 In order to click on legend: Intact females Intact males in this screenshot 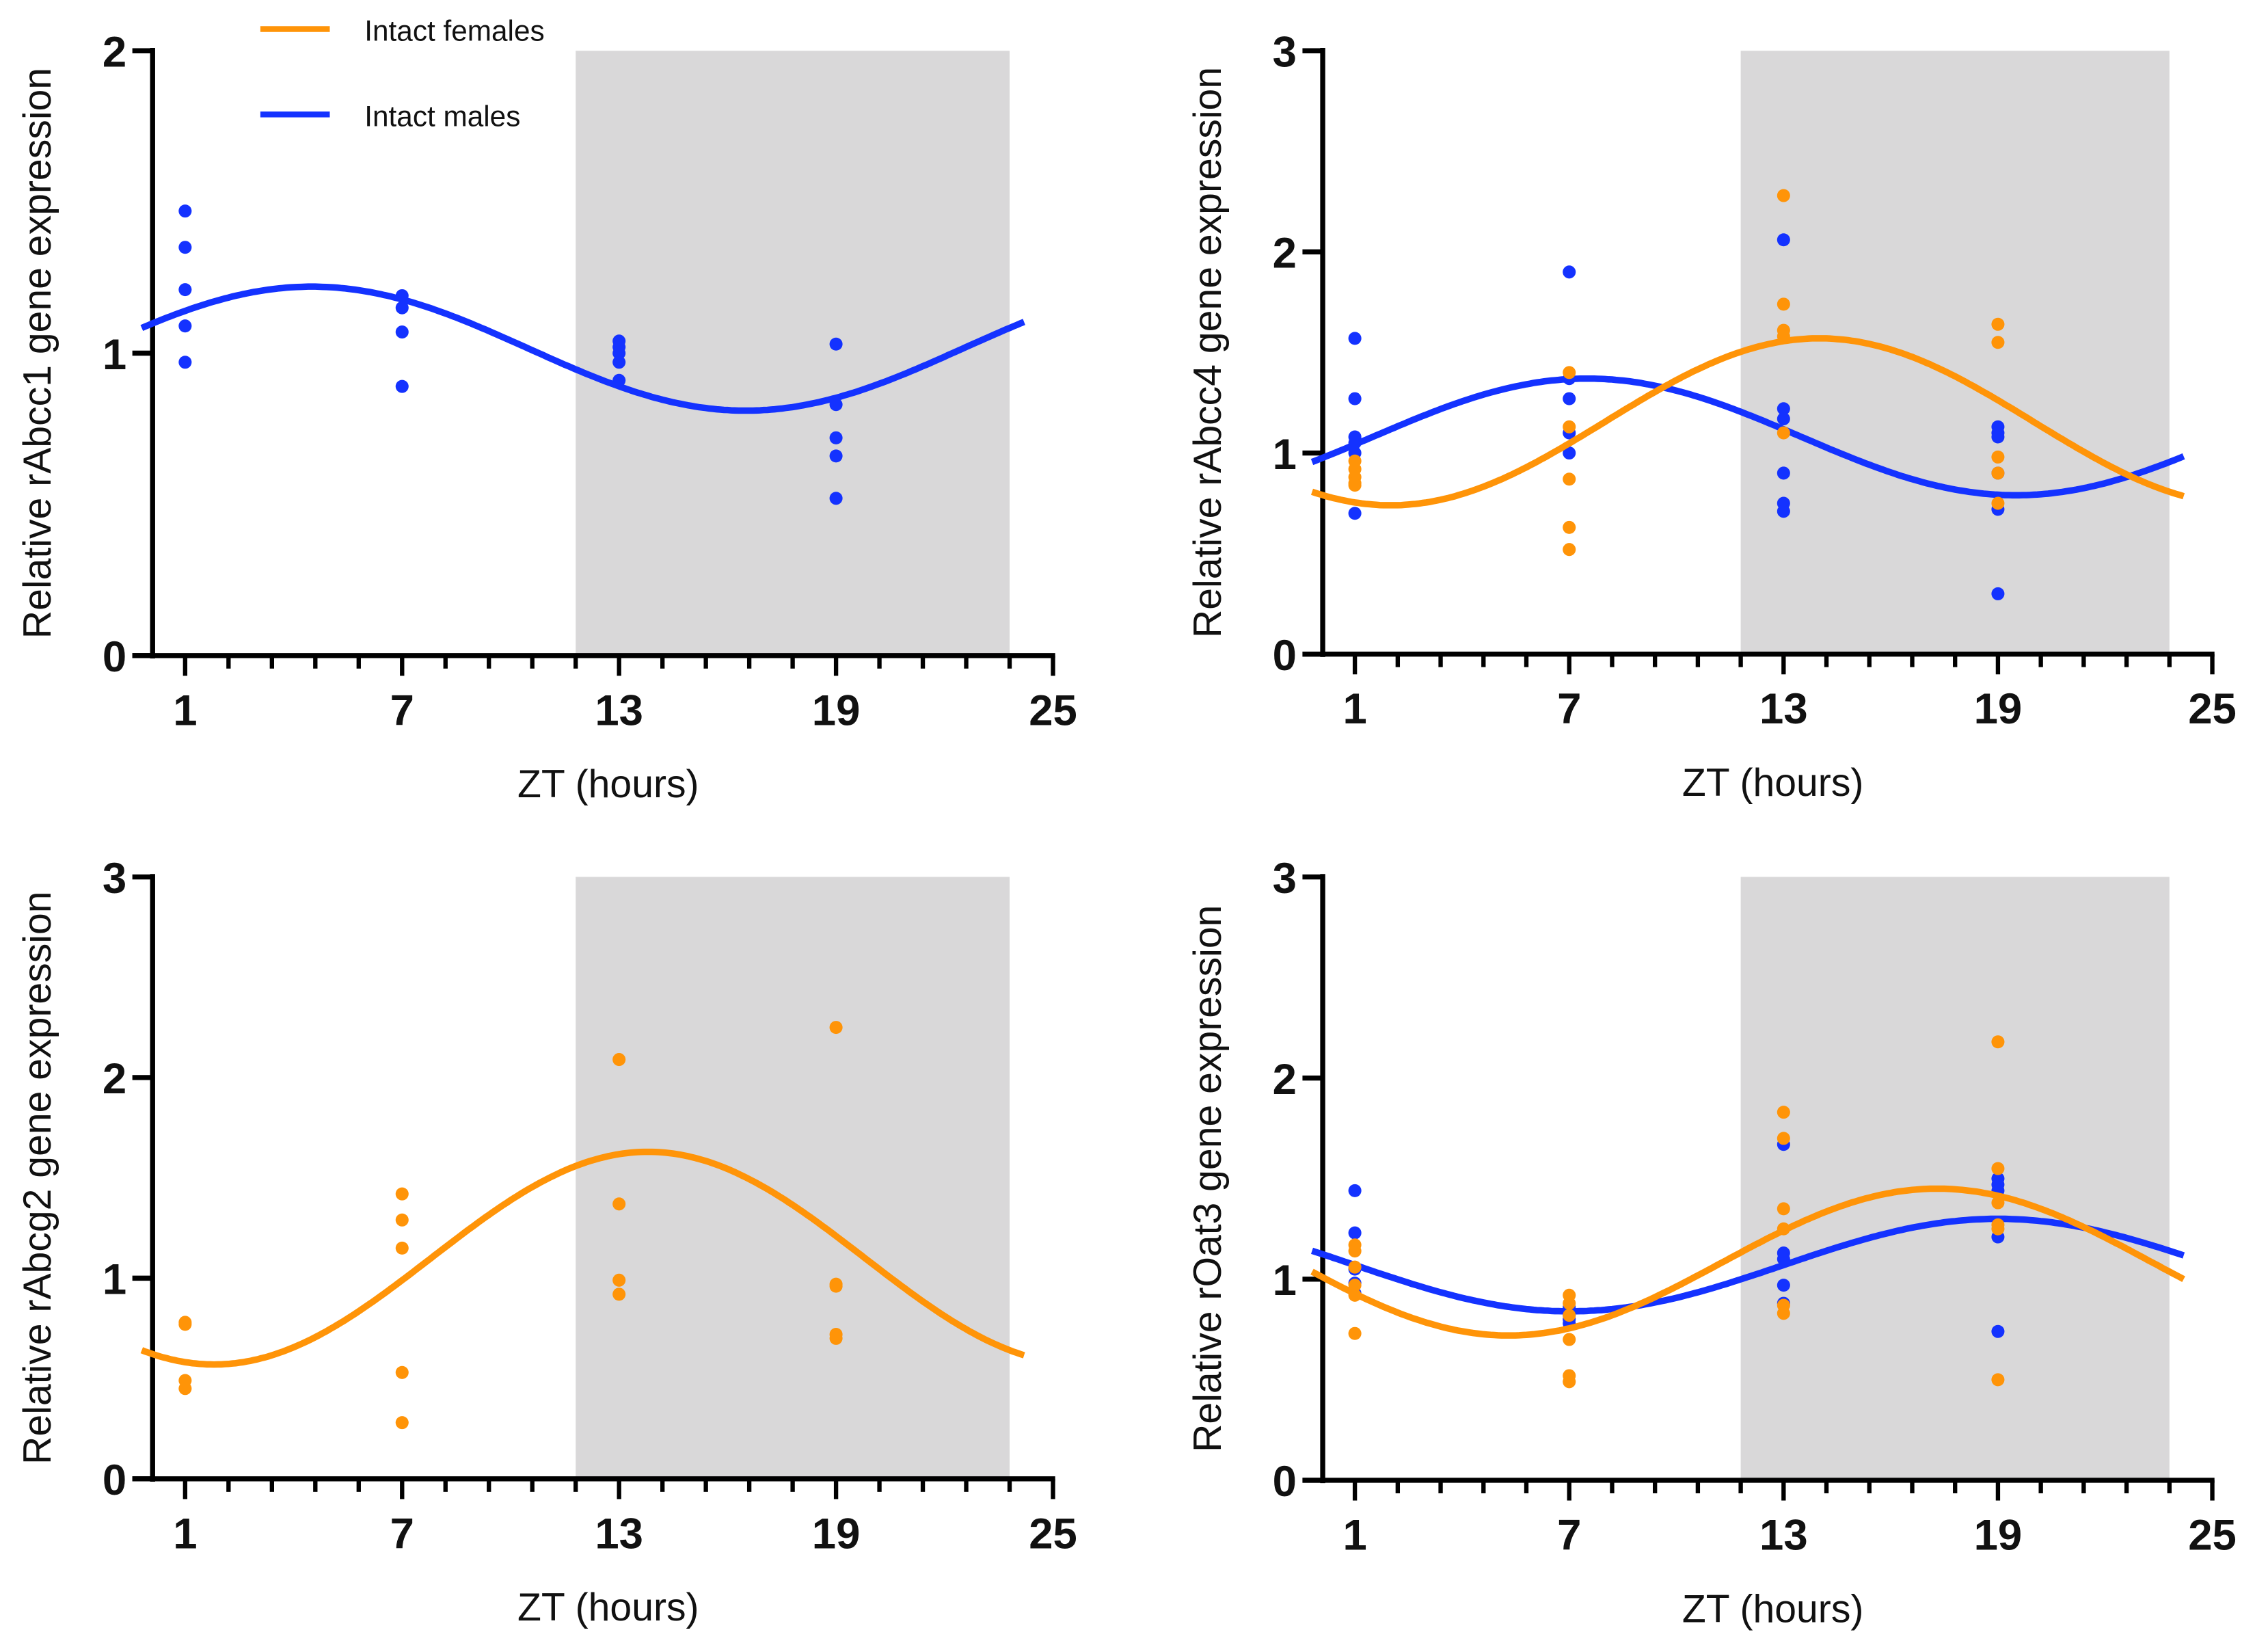, I will do `click(402, 73)`.